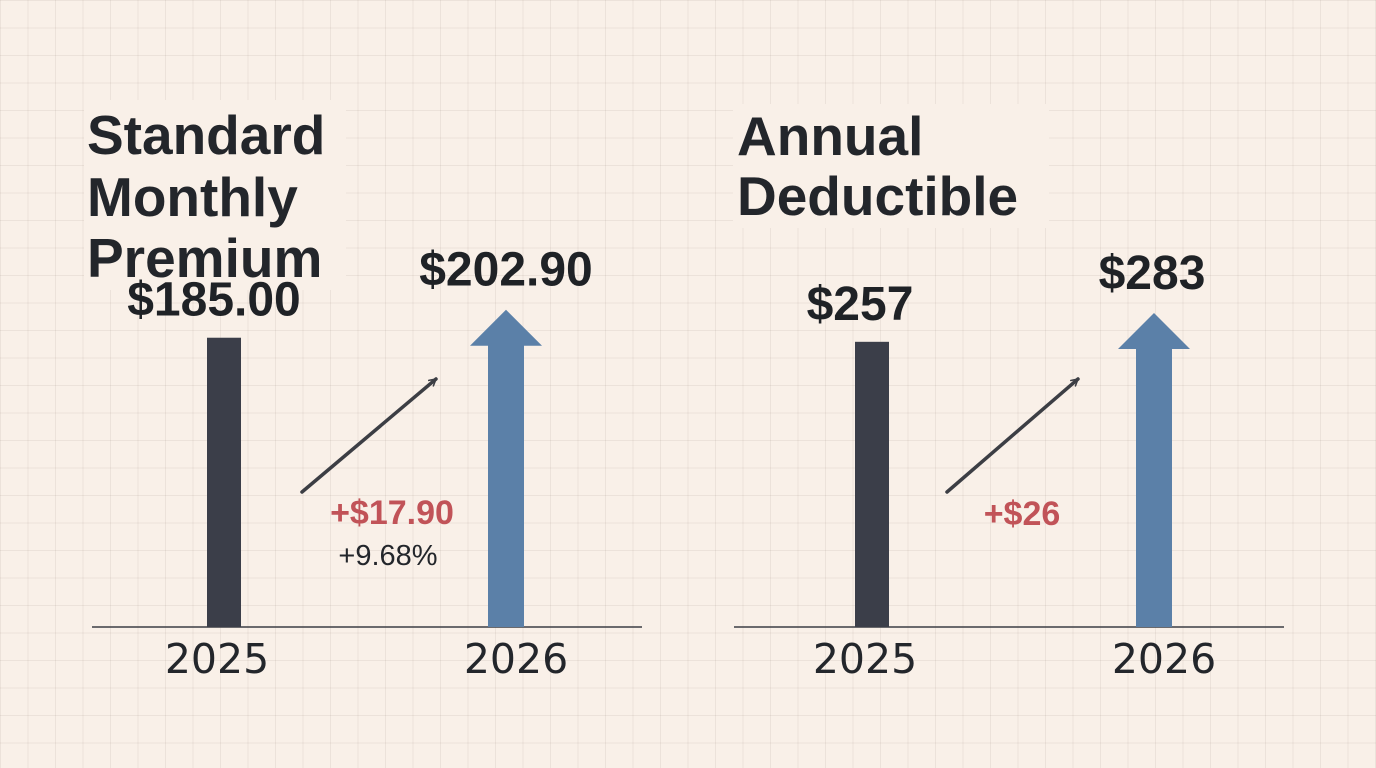 The image size is (1376, 768). I want to click on deductible-bar-2025, so click(872, 484).